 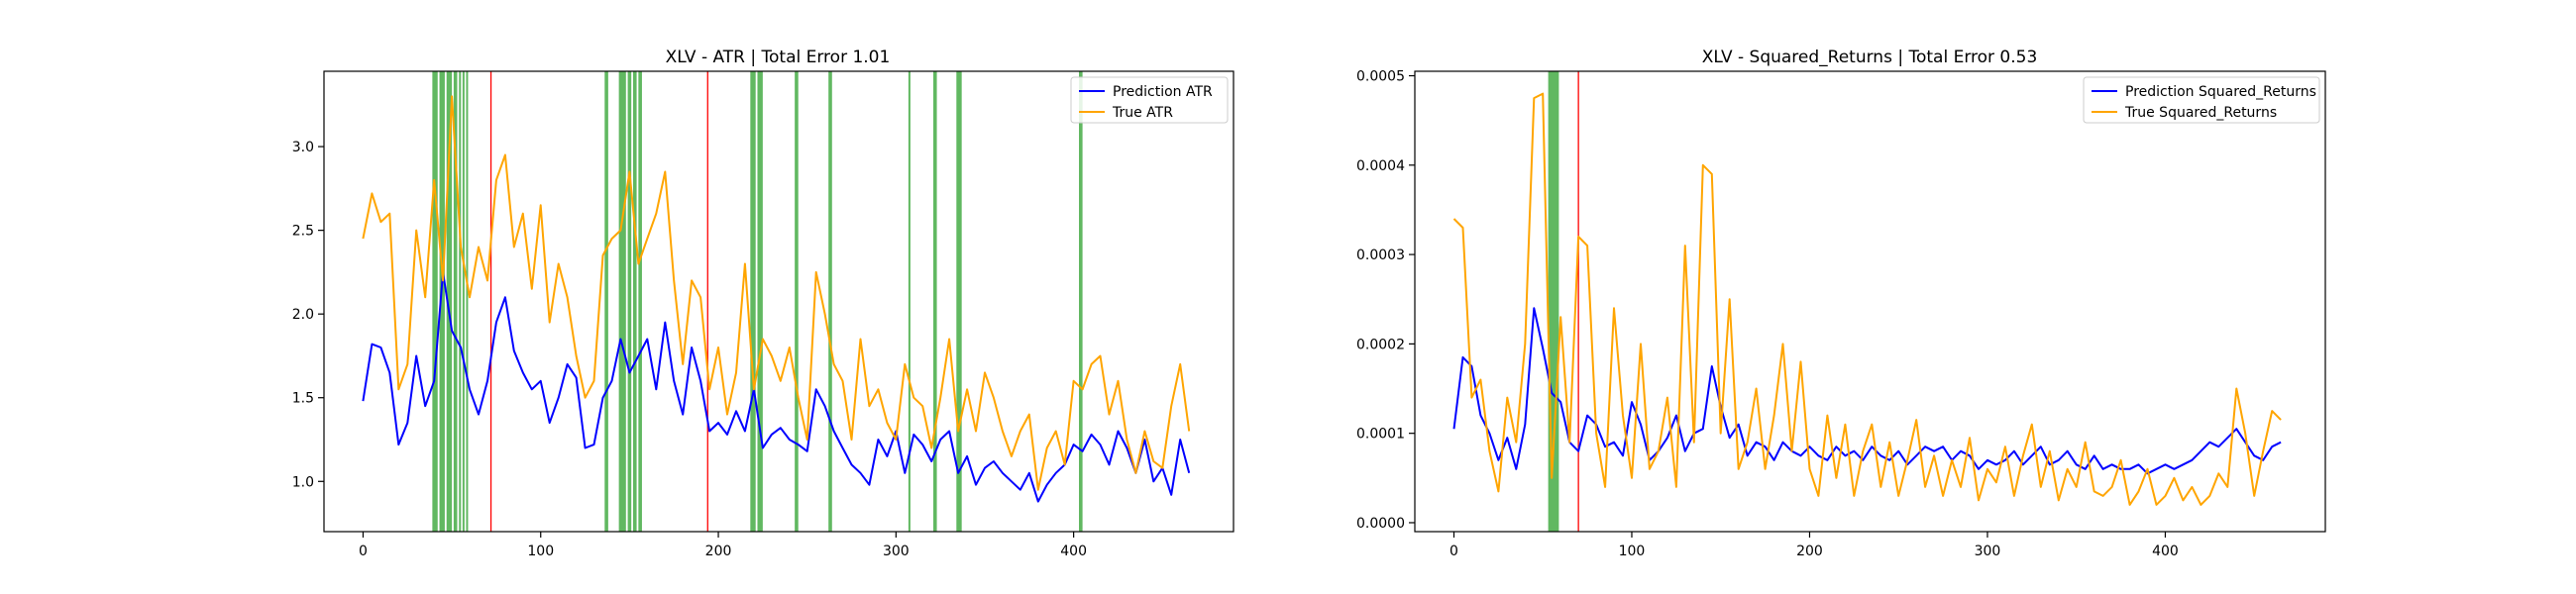 What do you see at coordinates (1381, 166) in the screenshot?
I see `y-tick-label: 0.0004` at bounding box center [1381, 166].